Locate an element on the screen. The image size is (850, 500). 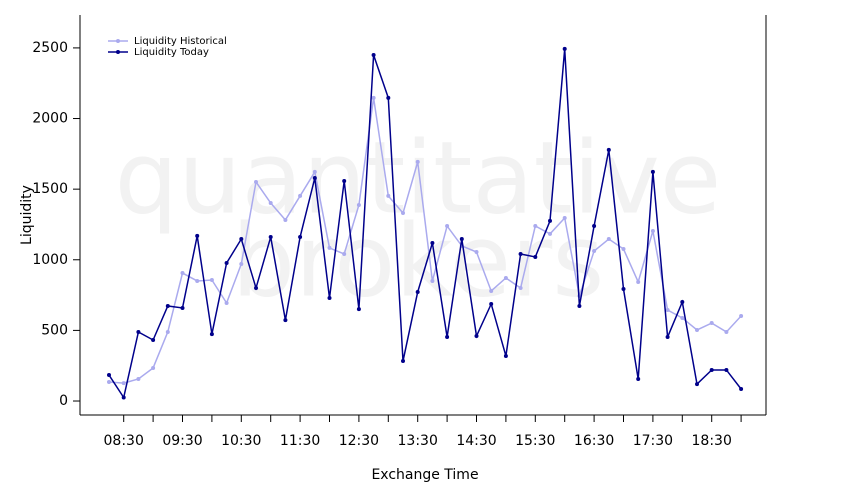
x-tick-label: 14:30 is located at coordinates (476, 441).